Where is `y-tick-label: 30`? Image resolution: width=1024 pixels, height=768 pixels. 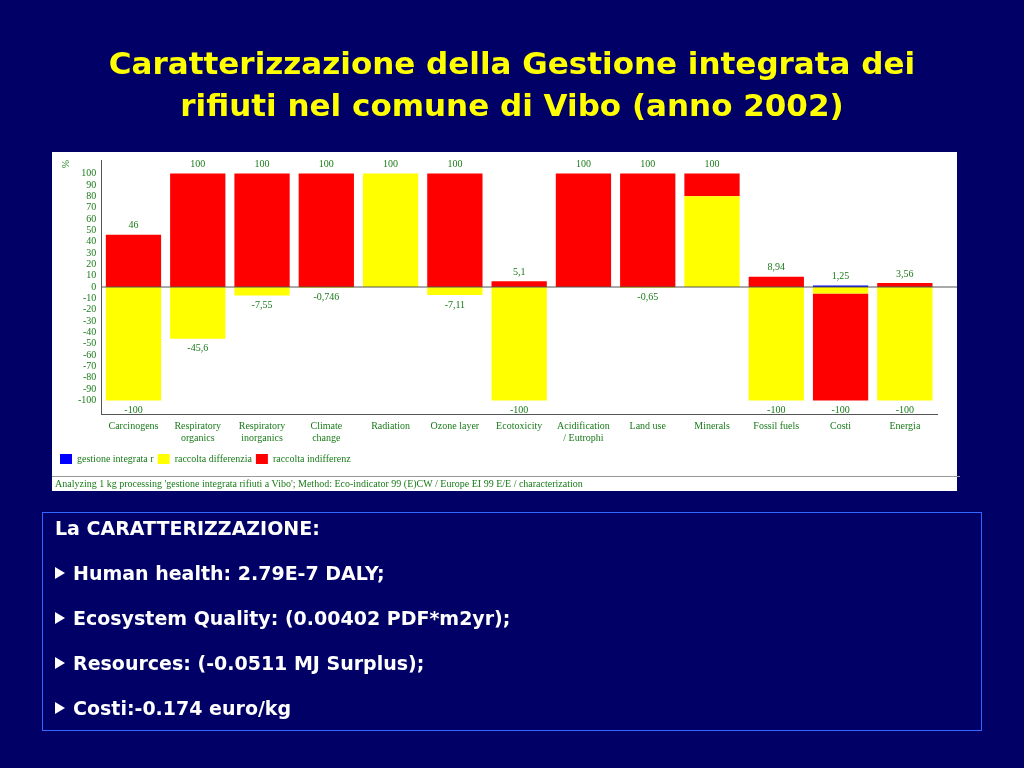 y-tick-label: 30 is located at coordinates (91, 252).